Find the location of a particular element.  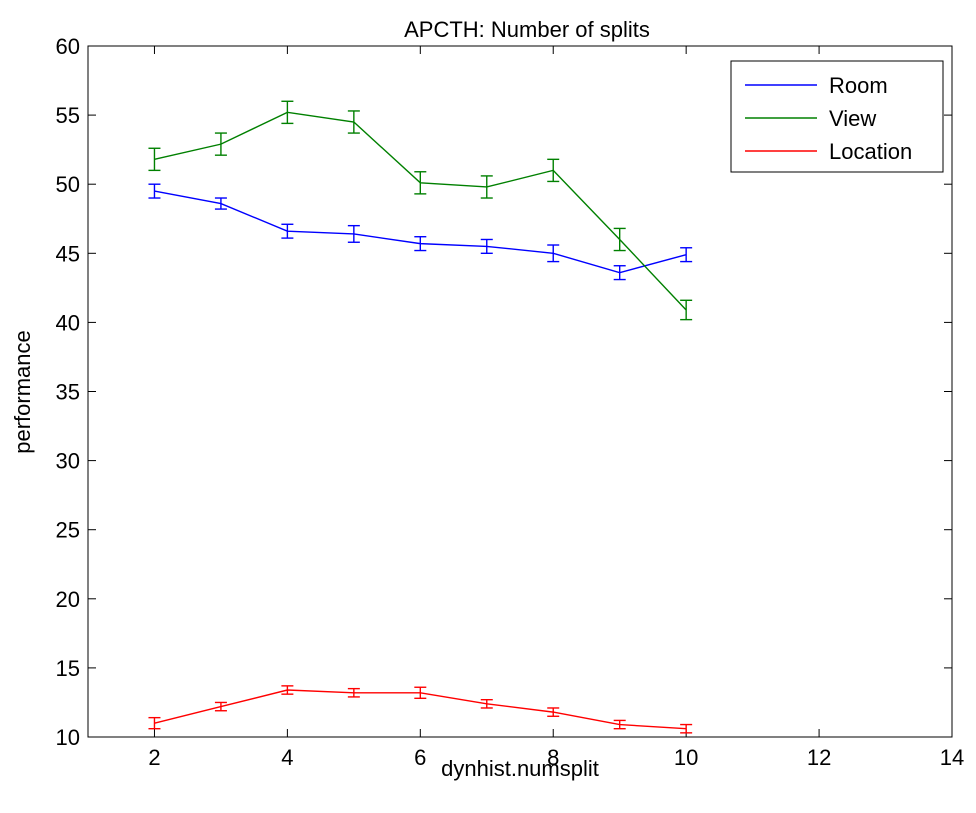

y-tick-label: 50 is located at coordinates (68, 184).